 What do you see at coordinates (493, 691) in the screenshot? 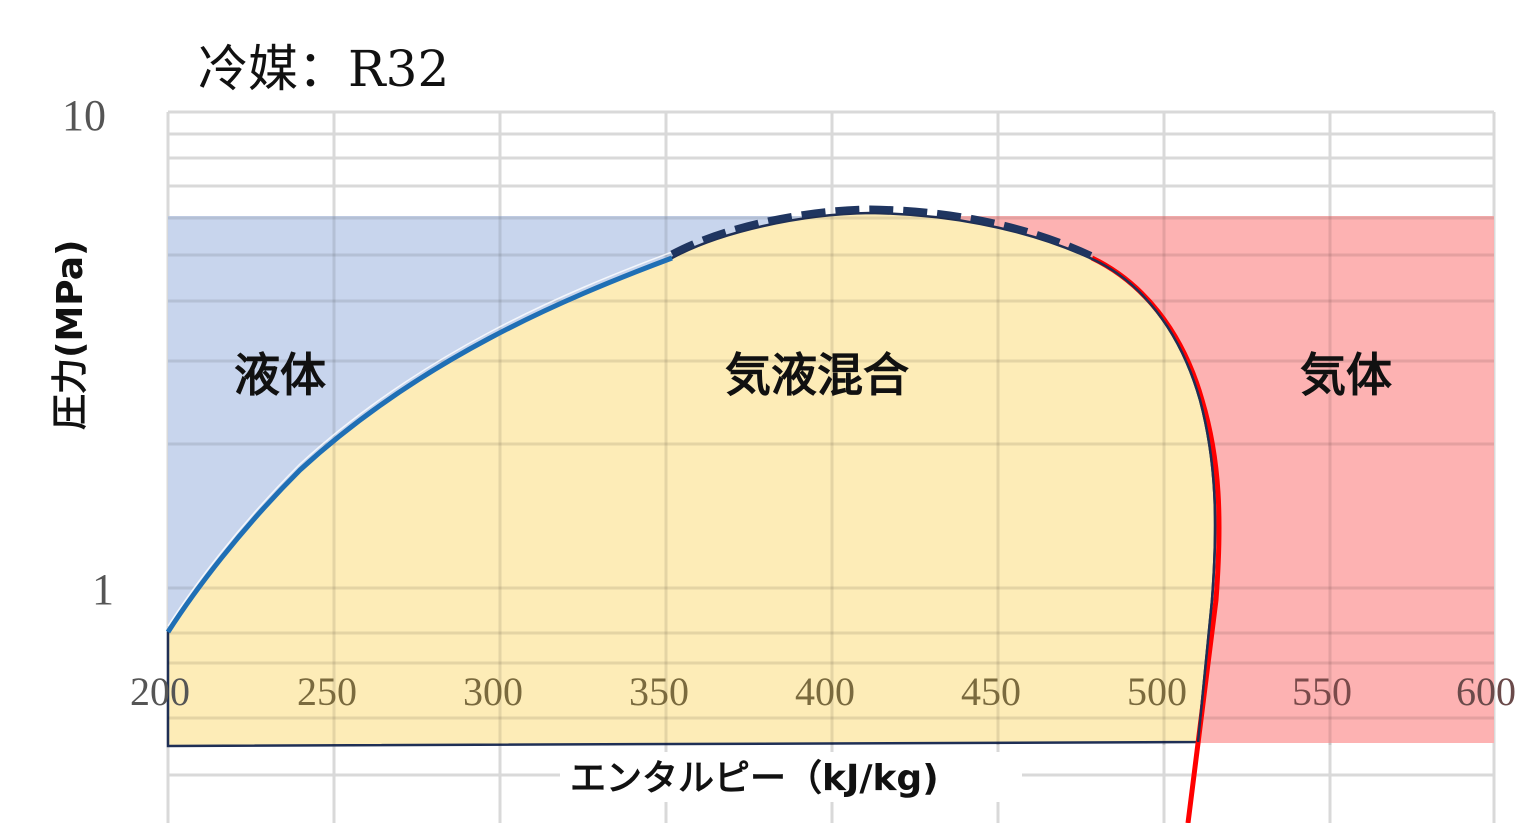
I see `x-tick-300: 300` at bounding box center [493, 691].